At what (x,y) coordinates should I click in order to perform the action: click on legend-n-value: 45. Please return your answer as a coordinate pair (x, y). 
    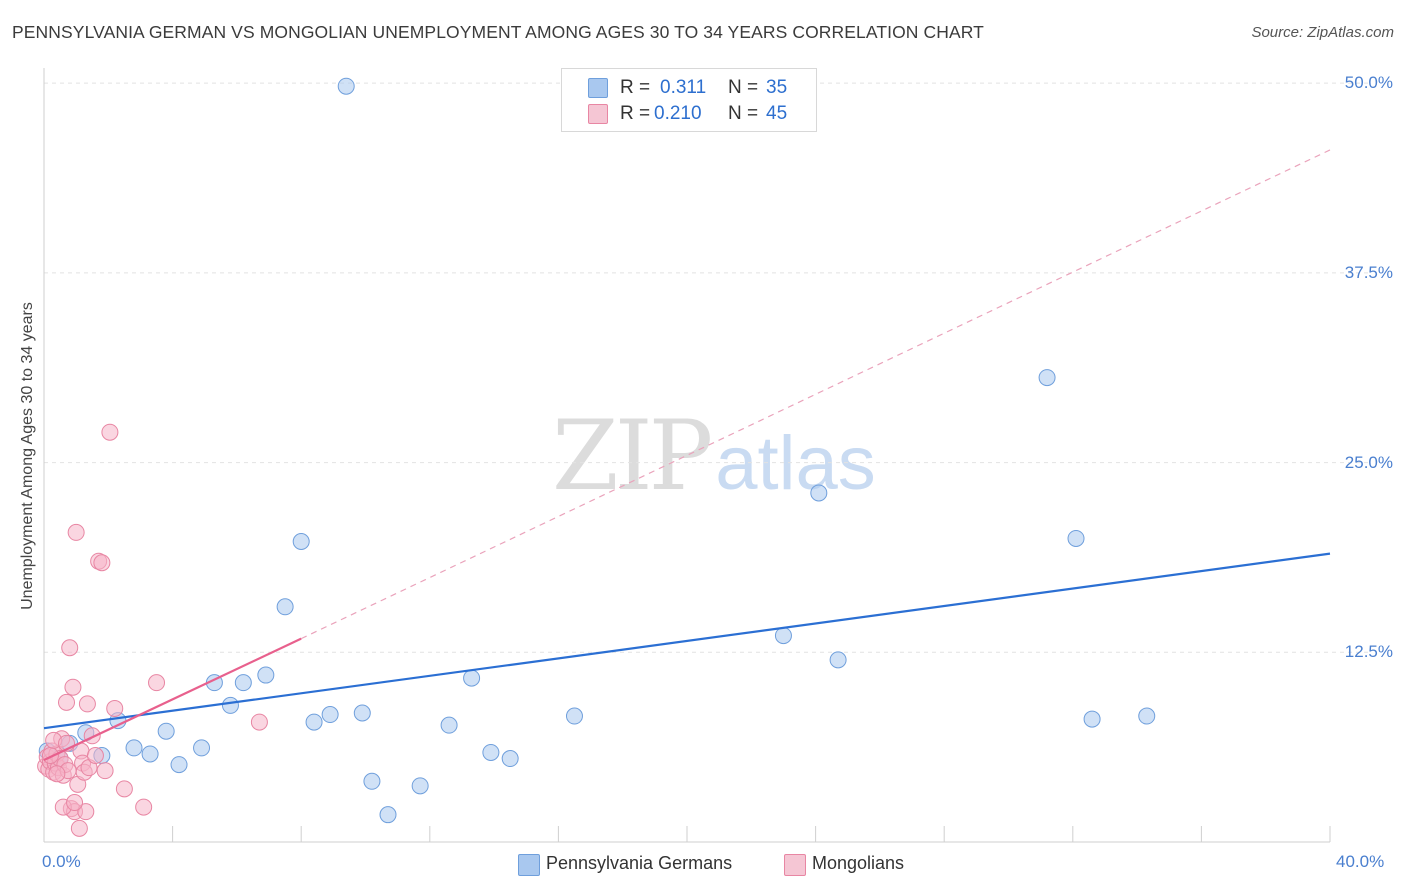
    Looking at the image, I should click on (777, 113).